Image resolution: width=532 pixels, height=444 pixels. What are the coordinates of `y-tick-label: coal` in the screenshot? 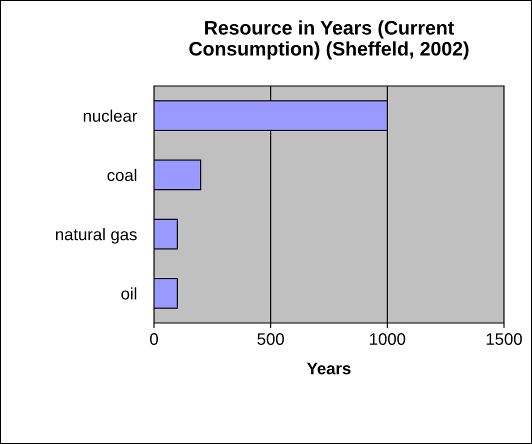 It's located at (121, 175).